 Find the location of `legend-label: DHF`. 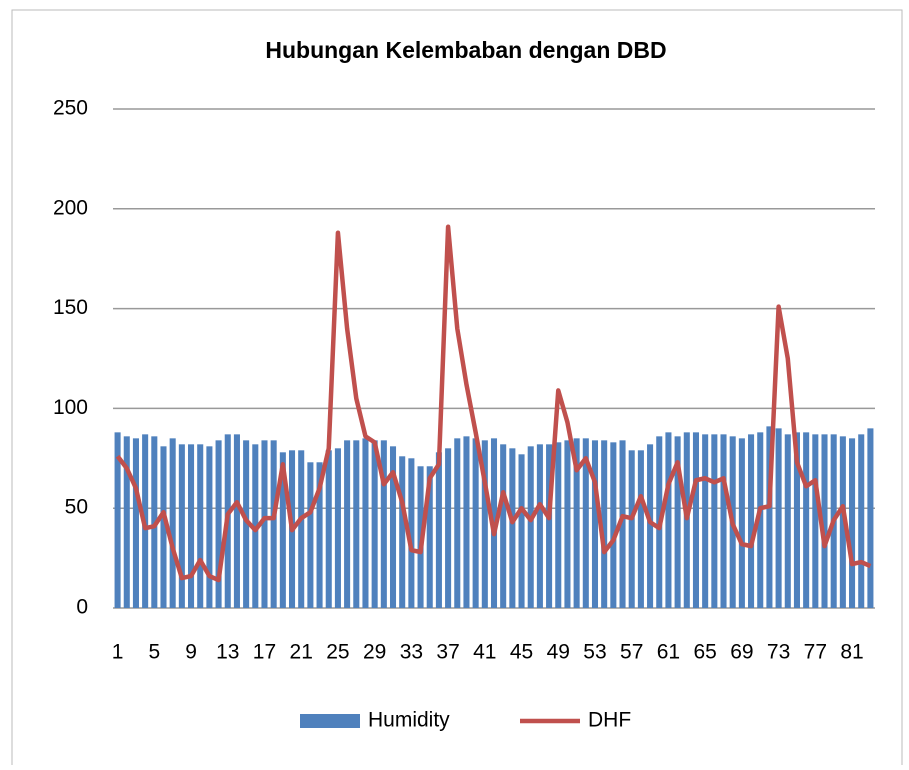

legend-label: DHF is located at coordinates (609, 720).